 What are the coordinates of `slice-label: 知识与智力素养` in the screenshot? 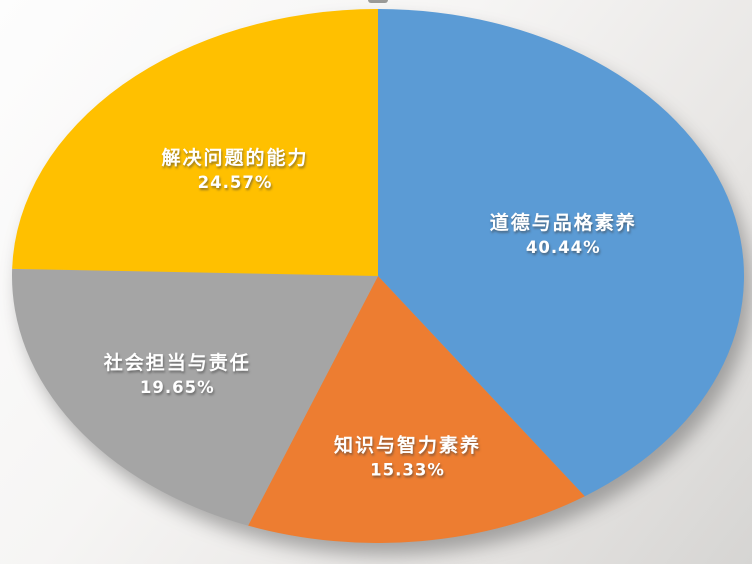 It's located at (407, 444).